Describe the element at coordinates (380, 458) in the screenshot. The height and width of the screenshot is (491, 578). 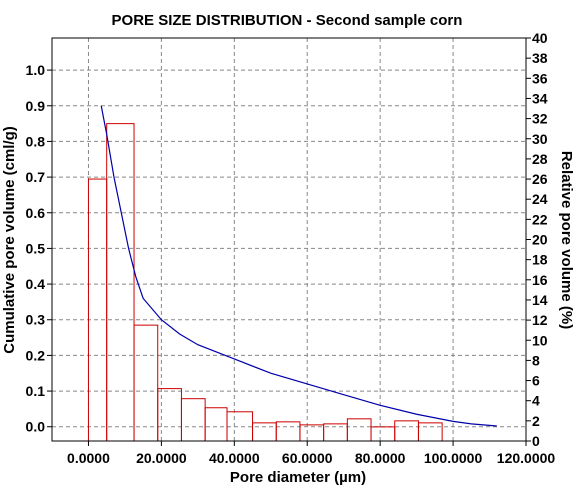
I see `x-tick-label: 80.0000` at that location.